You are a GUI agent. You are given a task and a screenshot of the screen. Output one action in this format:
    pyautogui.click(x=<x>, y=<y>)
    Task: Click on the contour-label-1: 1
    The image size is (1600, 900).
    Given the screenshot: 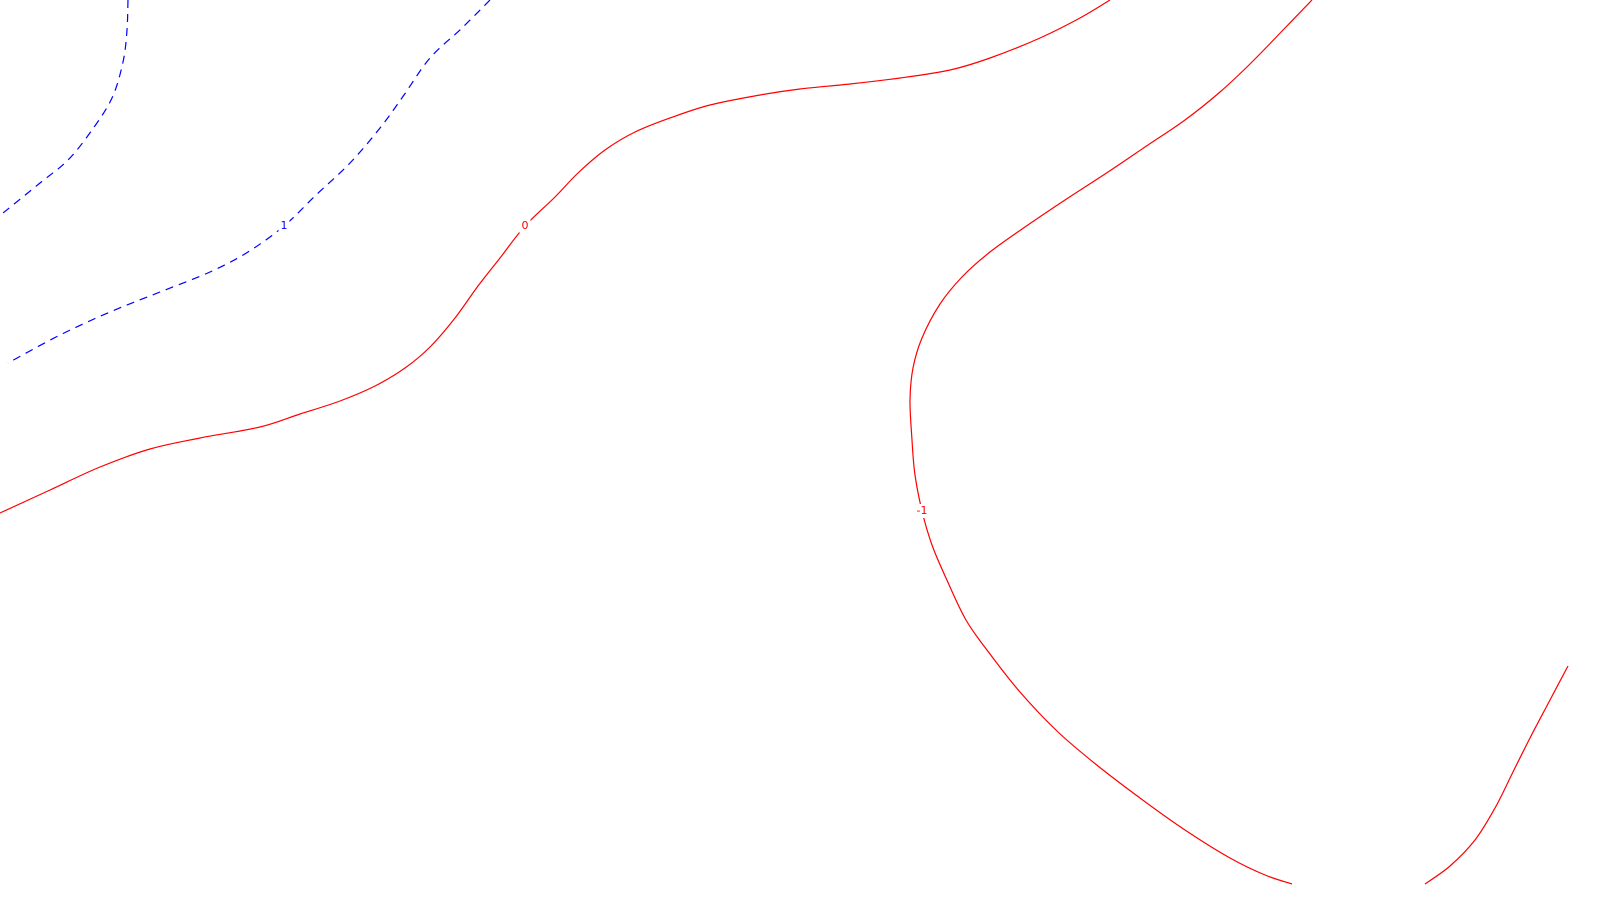 What is the action you would take?
    pyautogui.click(x=284, y=225)
    